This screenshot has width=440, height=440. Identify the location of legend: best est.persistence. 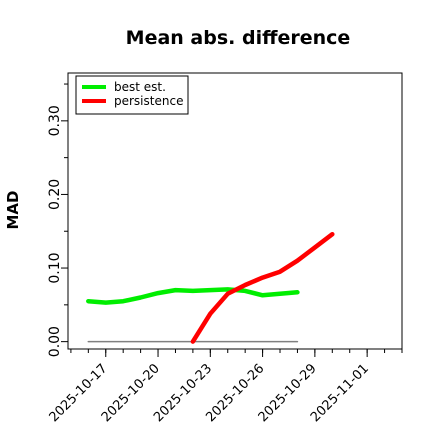
(132, 95).